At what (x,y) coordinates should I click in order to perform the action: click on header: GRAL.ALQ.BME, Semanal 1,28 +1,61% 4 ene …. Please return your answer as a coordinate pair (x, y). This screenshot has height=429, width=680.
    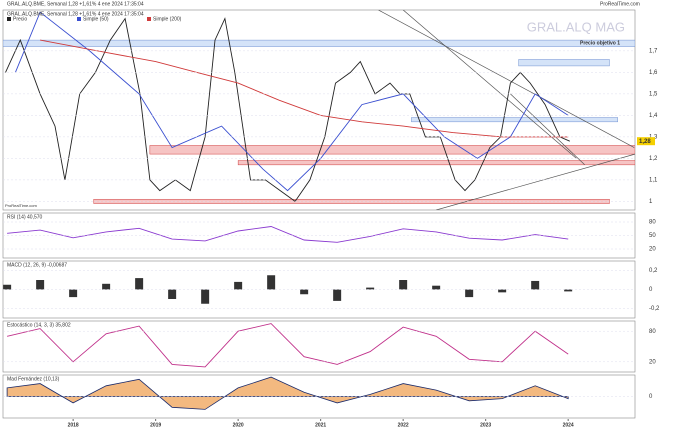
    Looking at the image, I should click on (75, 4).